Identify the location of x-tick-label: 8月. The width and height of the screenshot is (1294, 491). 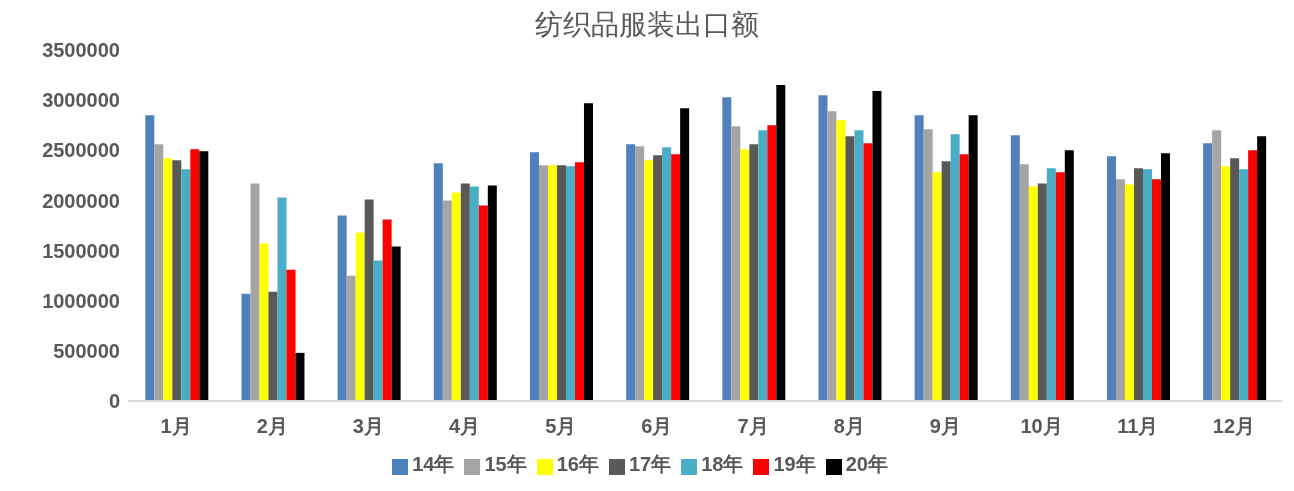
(849, 426).